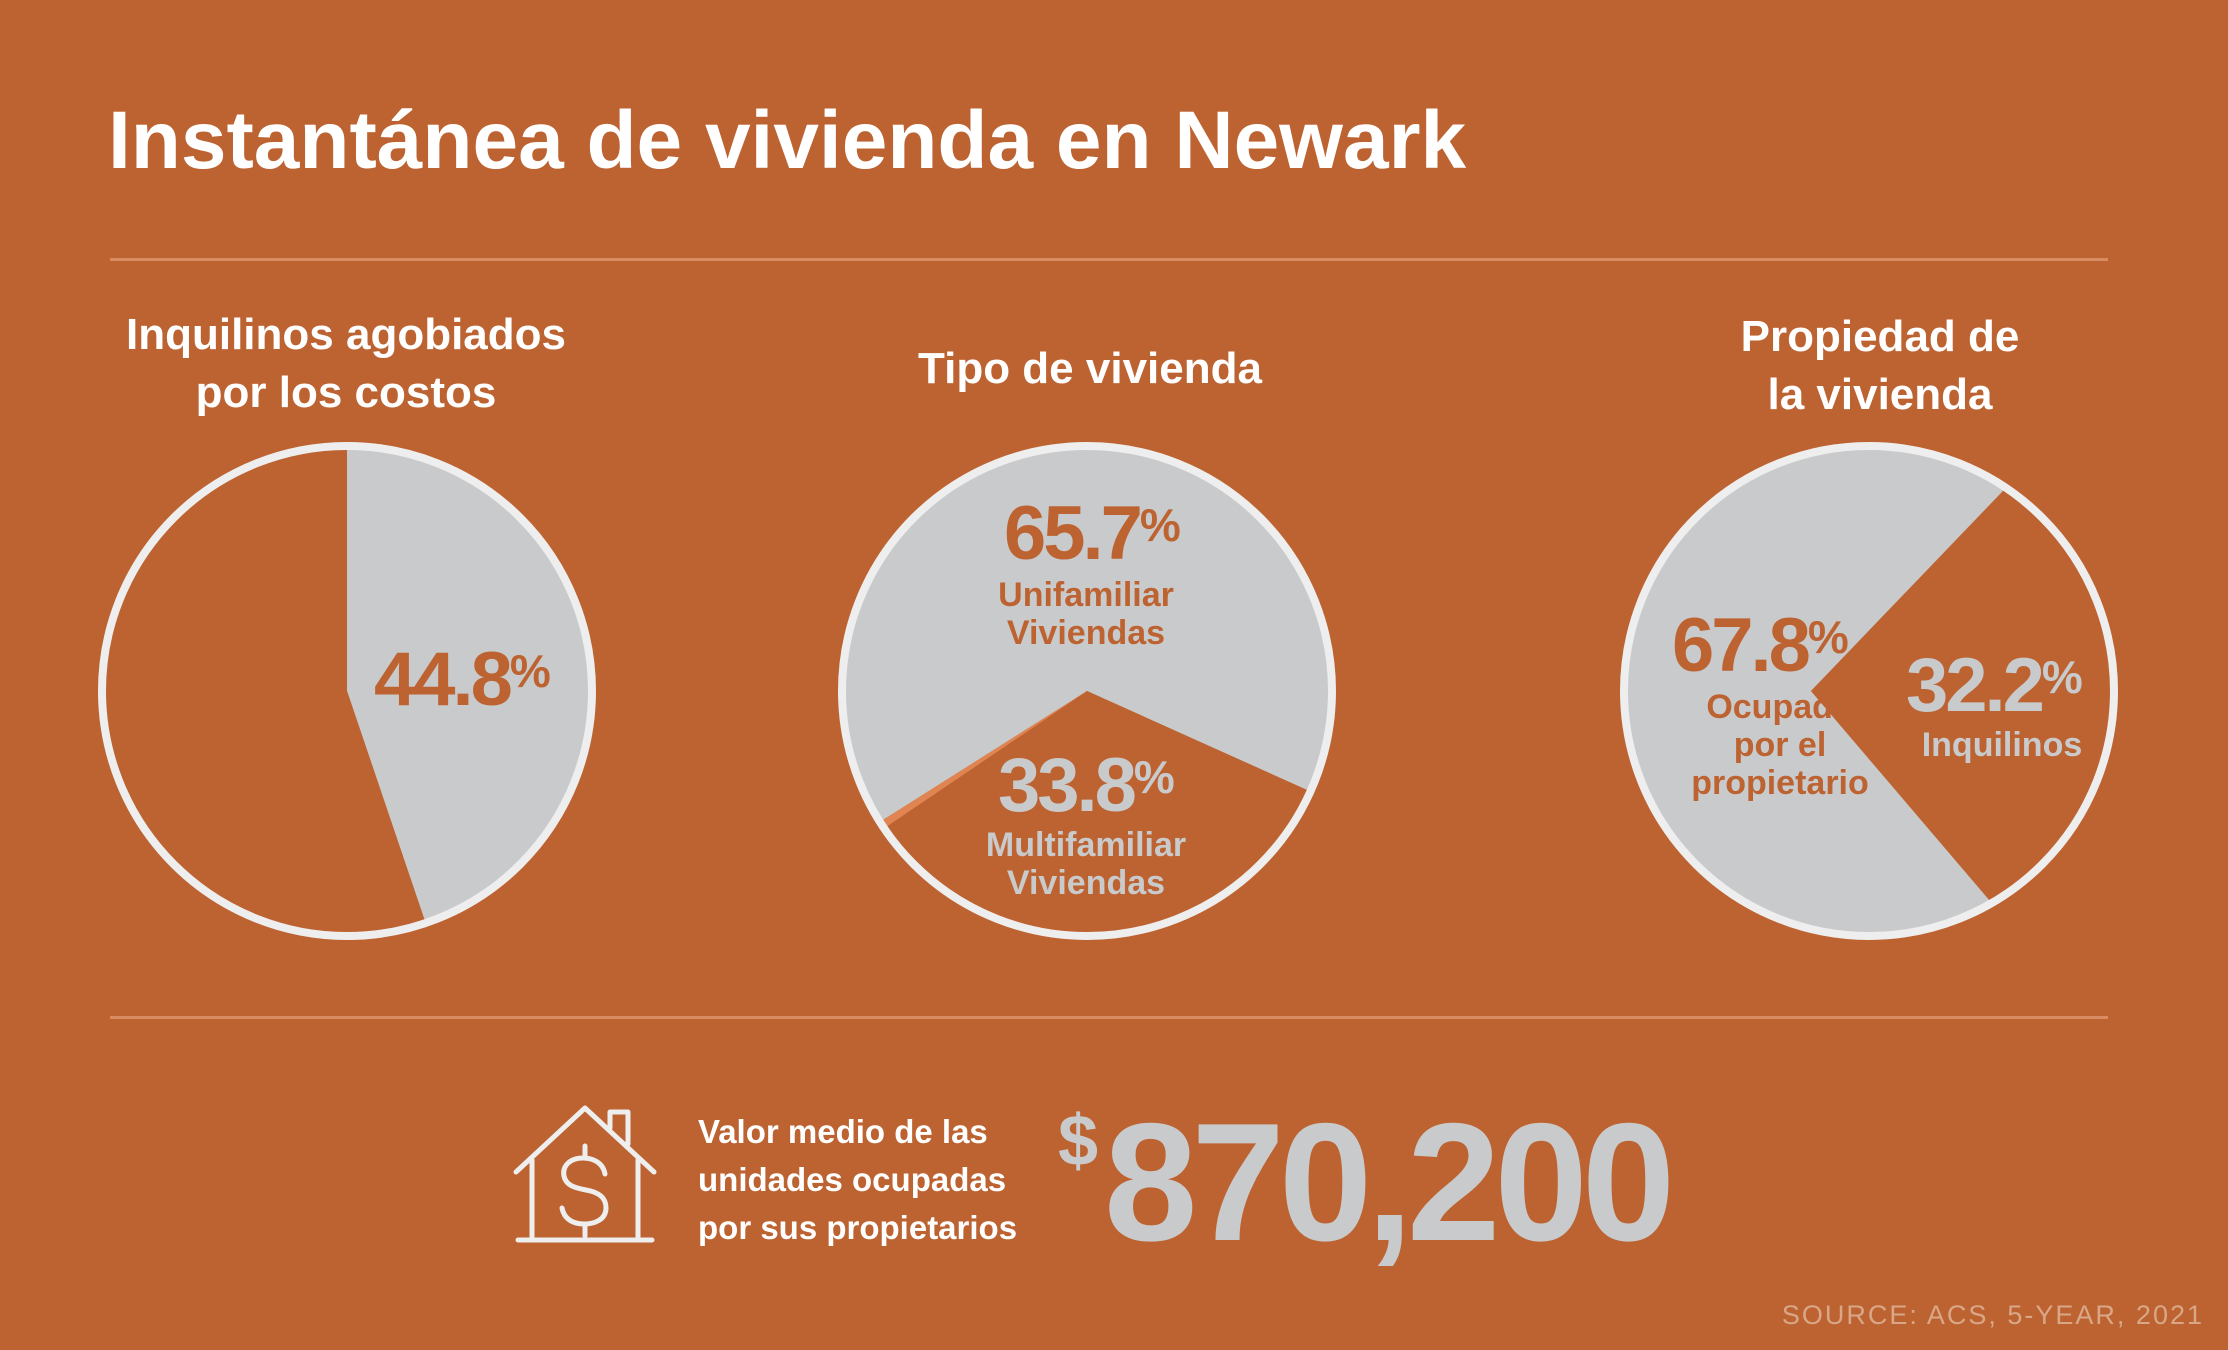 This screenshot has width=2228, height=1350. I want to click on pie-chart-cost-burdened, so click(347, 691).